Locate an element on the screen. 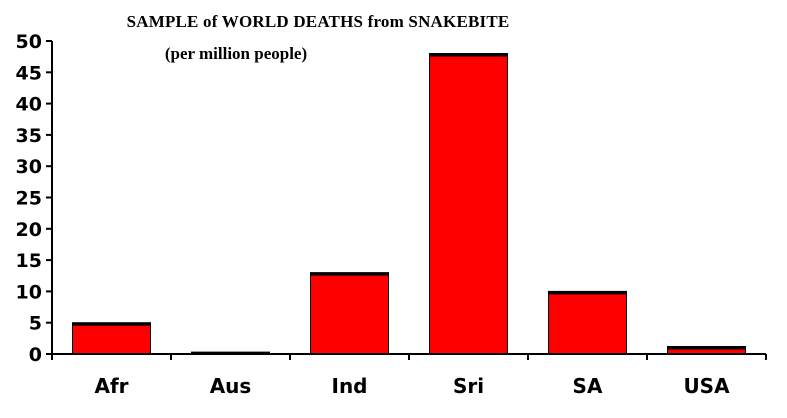 The image size is (787, 418). bar-sa is located at coordinates (587, 322).